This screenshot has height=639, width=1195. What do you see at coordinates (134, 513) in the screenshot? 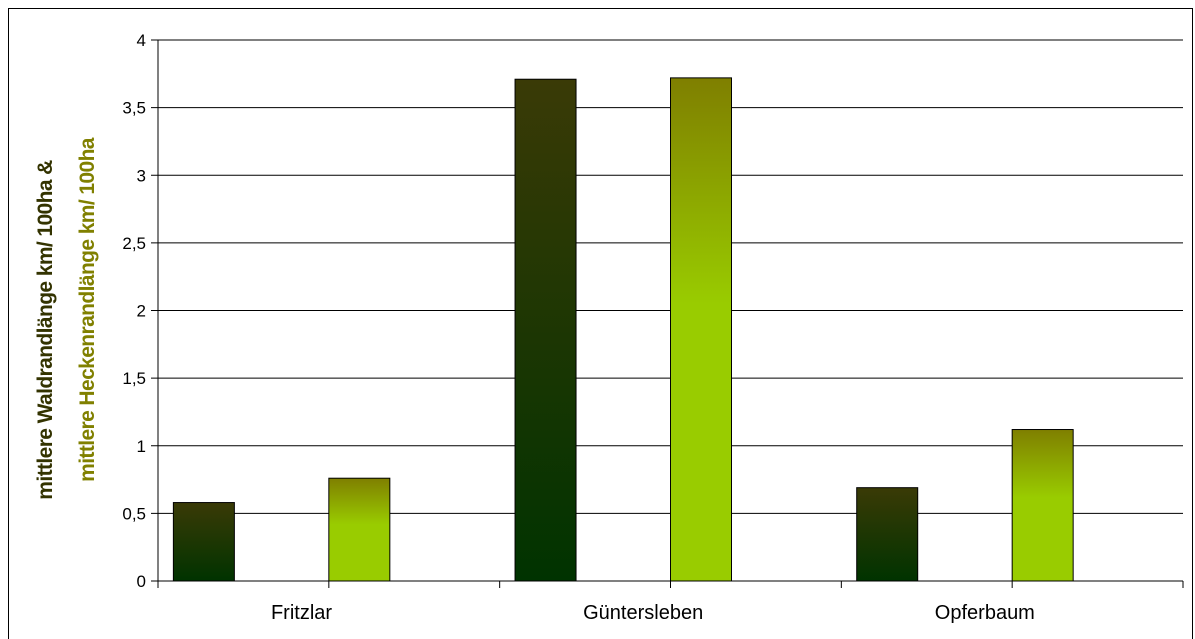
I see `y-tick-label: 0,5` at bounding box center [134, 513].